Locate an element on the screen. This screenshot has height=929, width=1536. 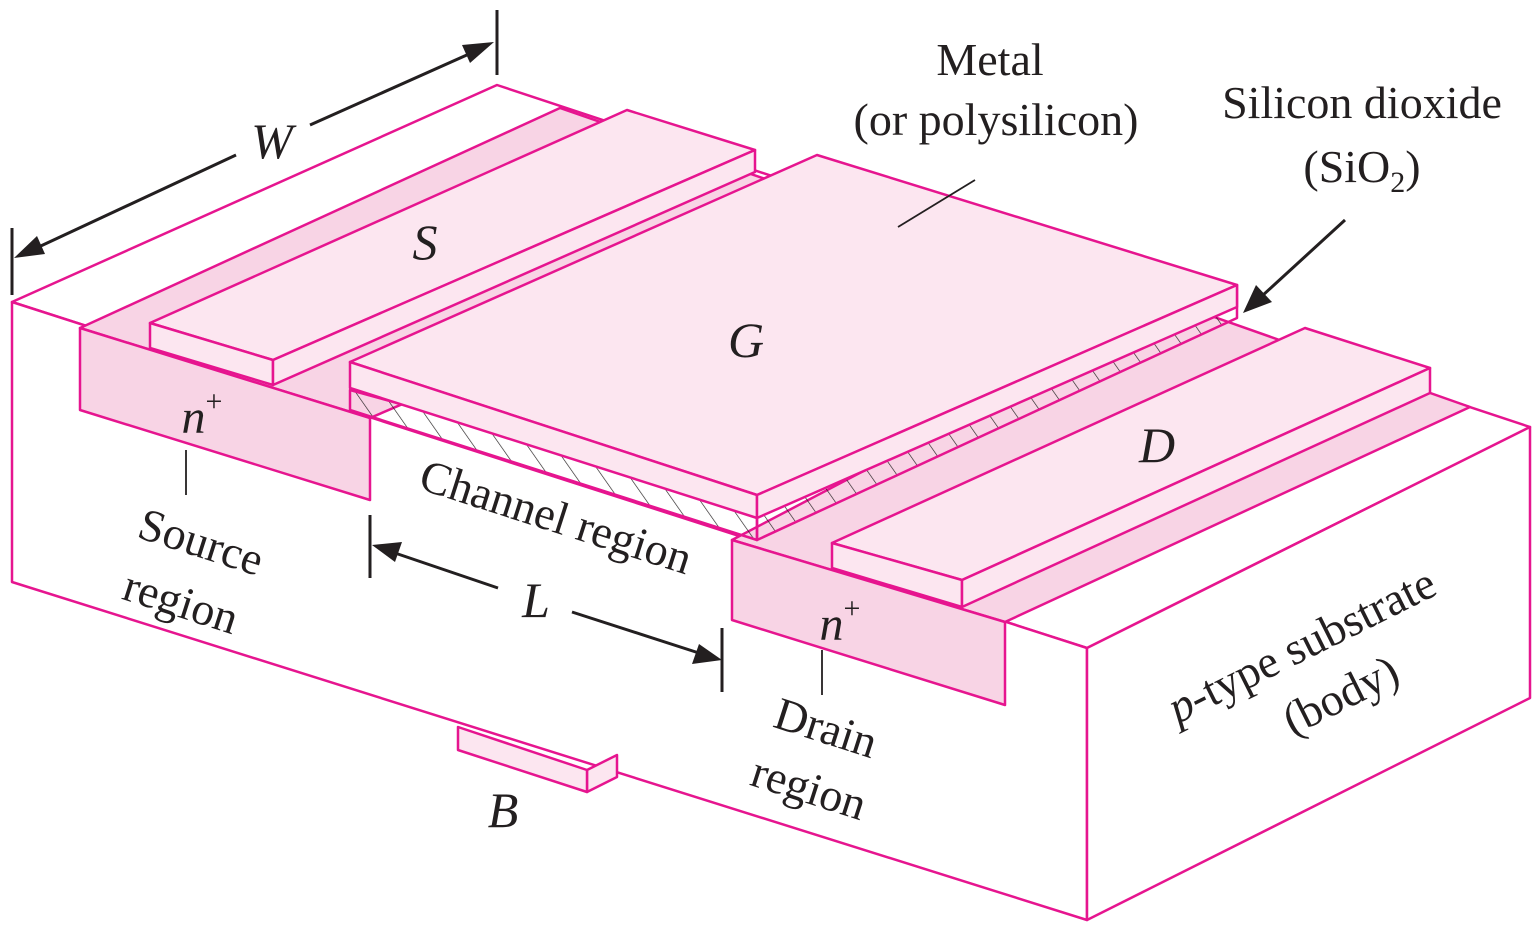
oxide-leader-arrowhead is located at coordinates (1257, 299).